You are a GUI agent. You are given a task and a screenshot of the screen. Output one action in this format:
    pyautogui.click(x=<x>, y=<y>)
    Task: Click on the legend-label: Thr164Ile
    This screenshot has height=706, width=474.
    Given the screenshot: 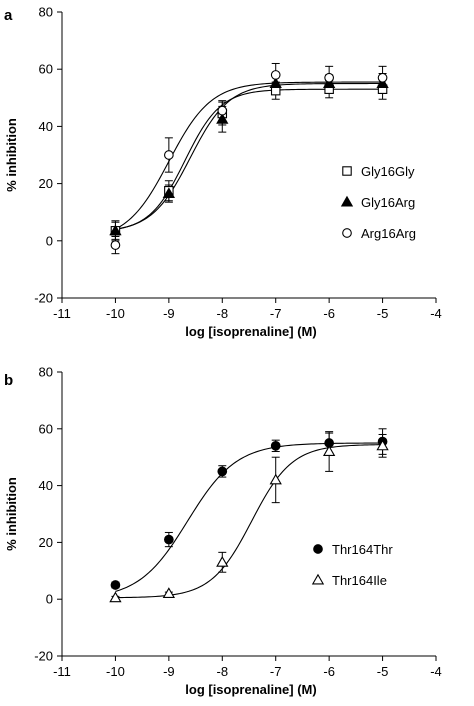 What is the action you would take?
    pyautogui.click(x=359, y=580)
    